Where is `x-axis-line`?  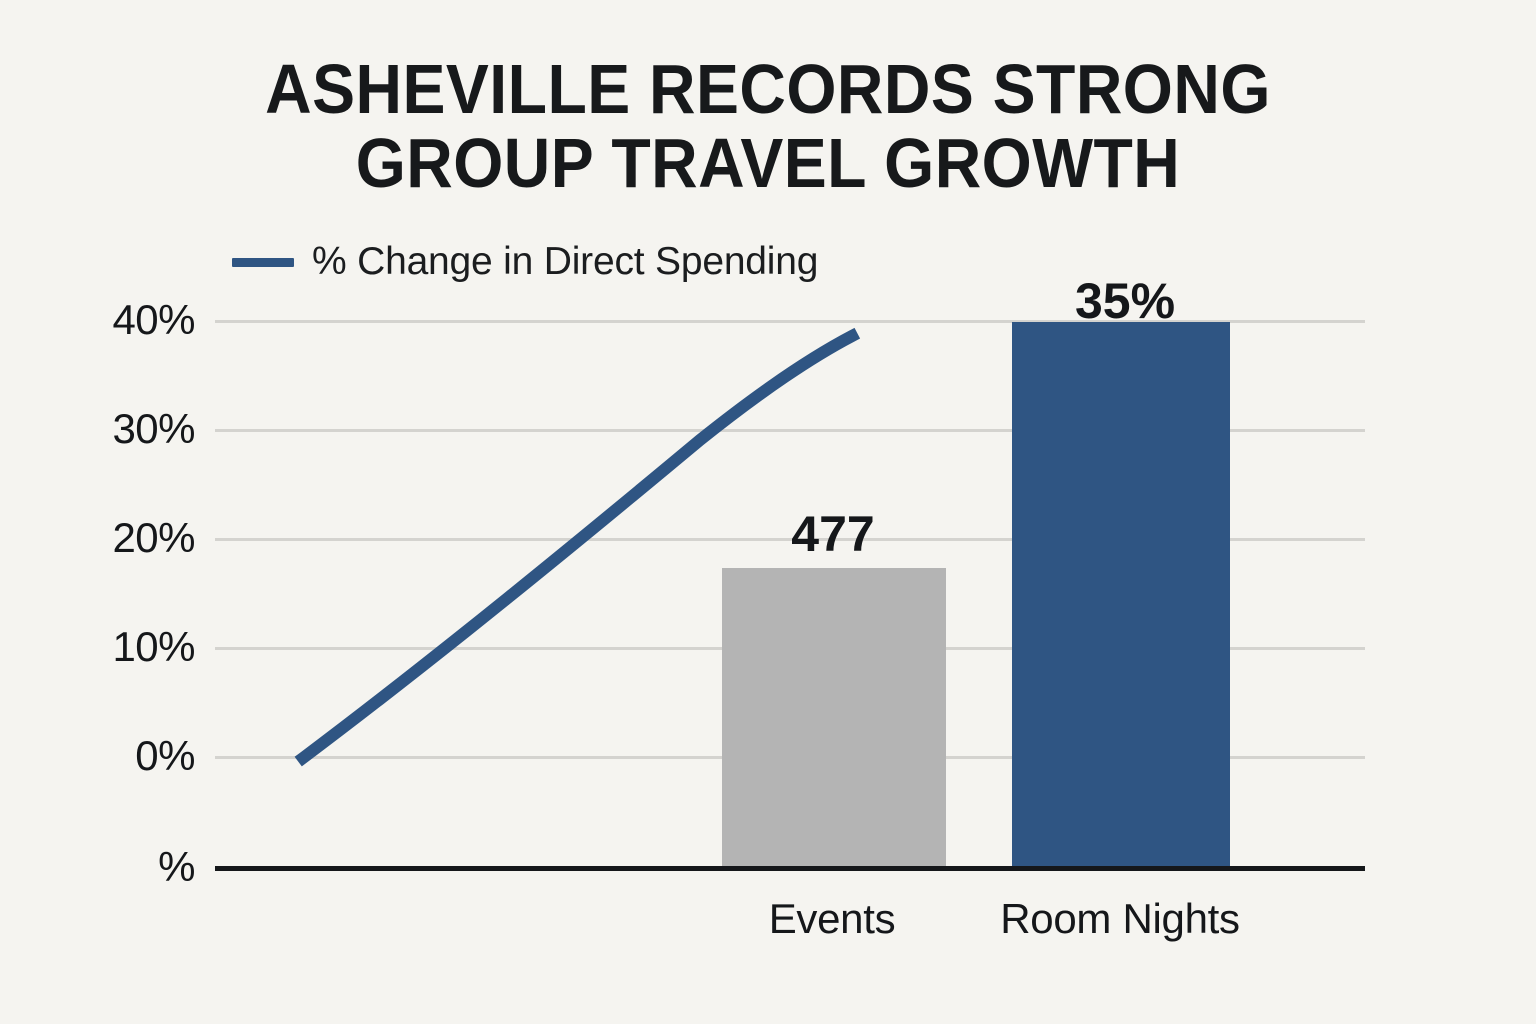
x-axis-line is located at coordinates (790, 868).